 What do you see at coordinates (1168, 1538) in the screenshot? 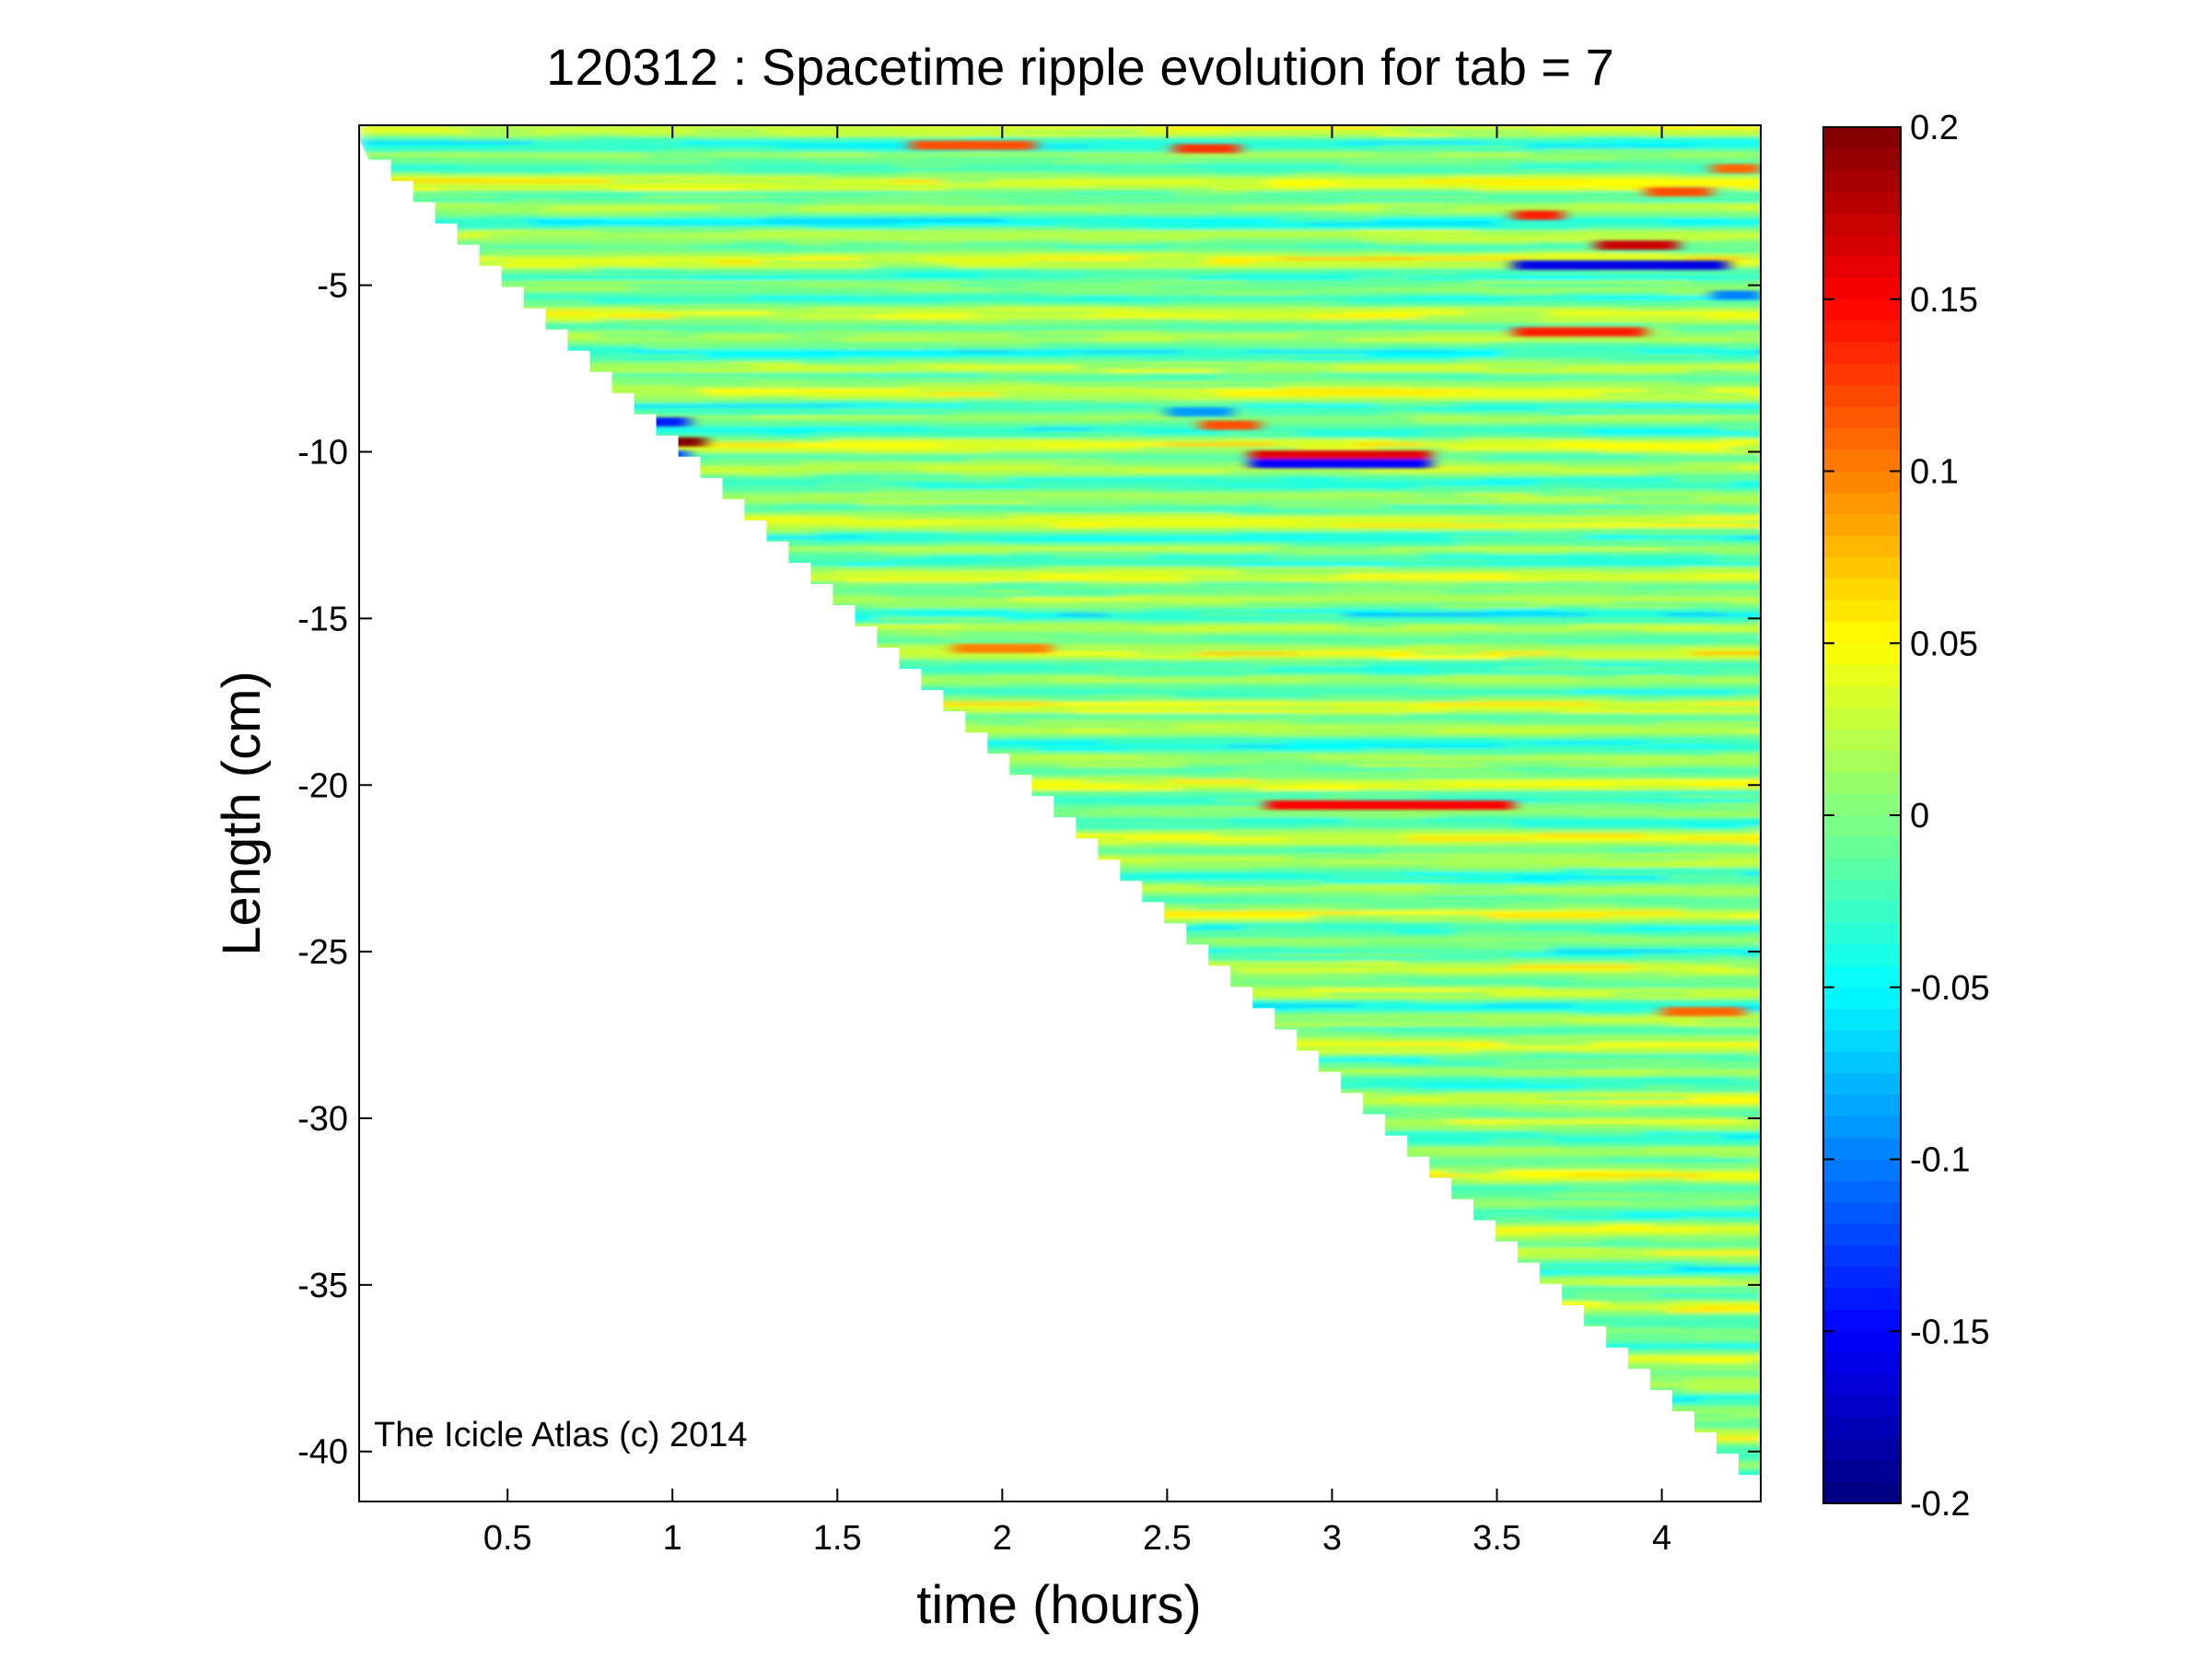
I see `x-tick-label: 2.5` at bounding box center [1168, 1538].